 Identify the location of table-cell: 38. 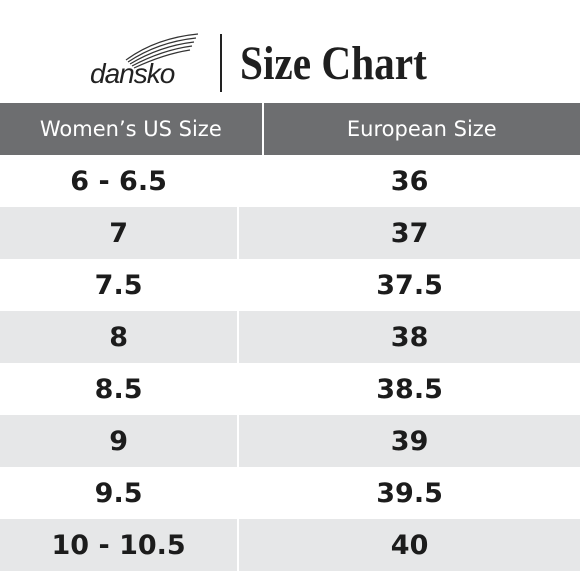
(408, 337).